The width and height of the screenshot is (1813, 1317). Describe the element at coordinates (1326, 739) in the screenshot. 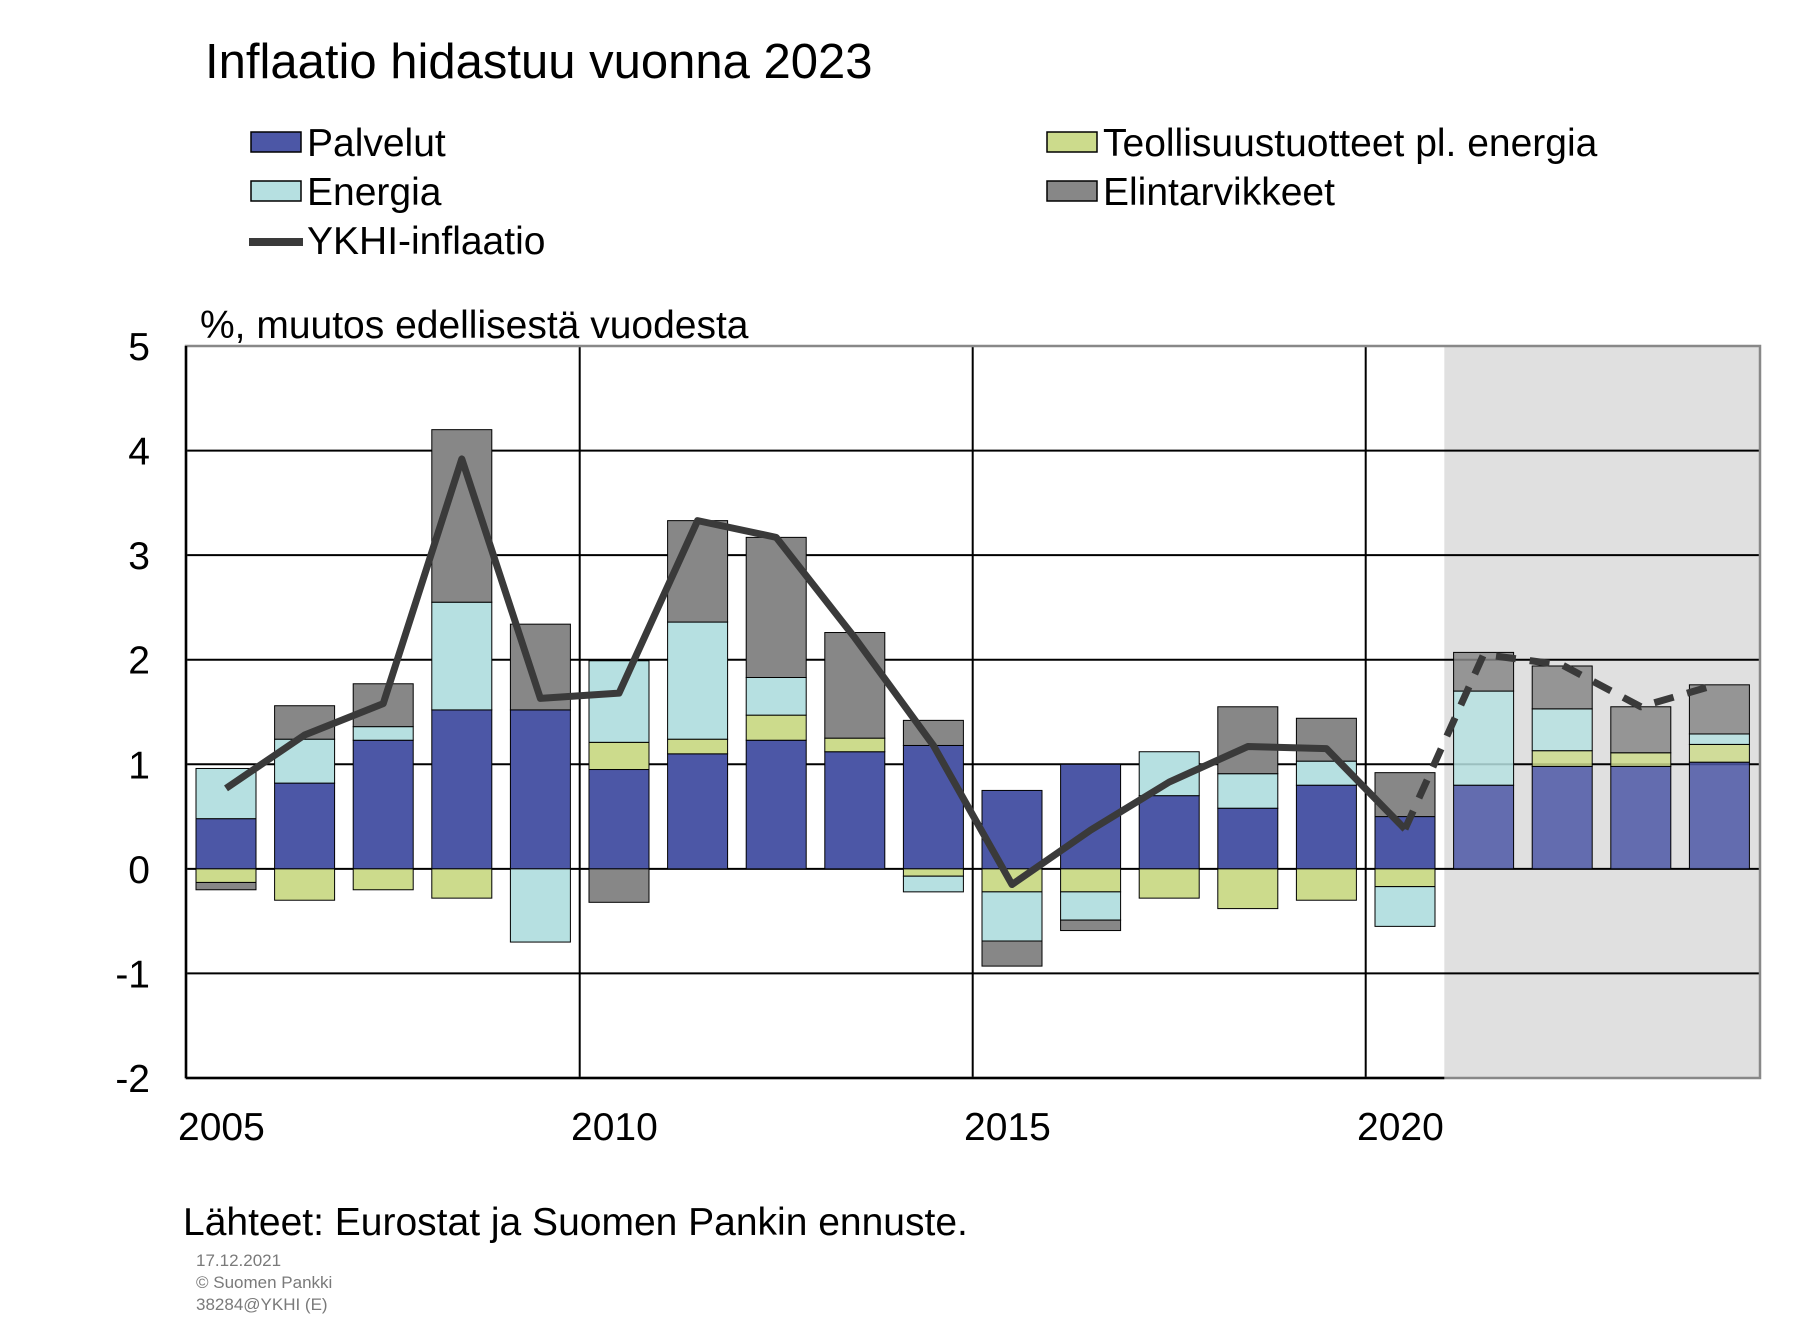

I see `bar-elintarvikkeet-2019` at that location.